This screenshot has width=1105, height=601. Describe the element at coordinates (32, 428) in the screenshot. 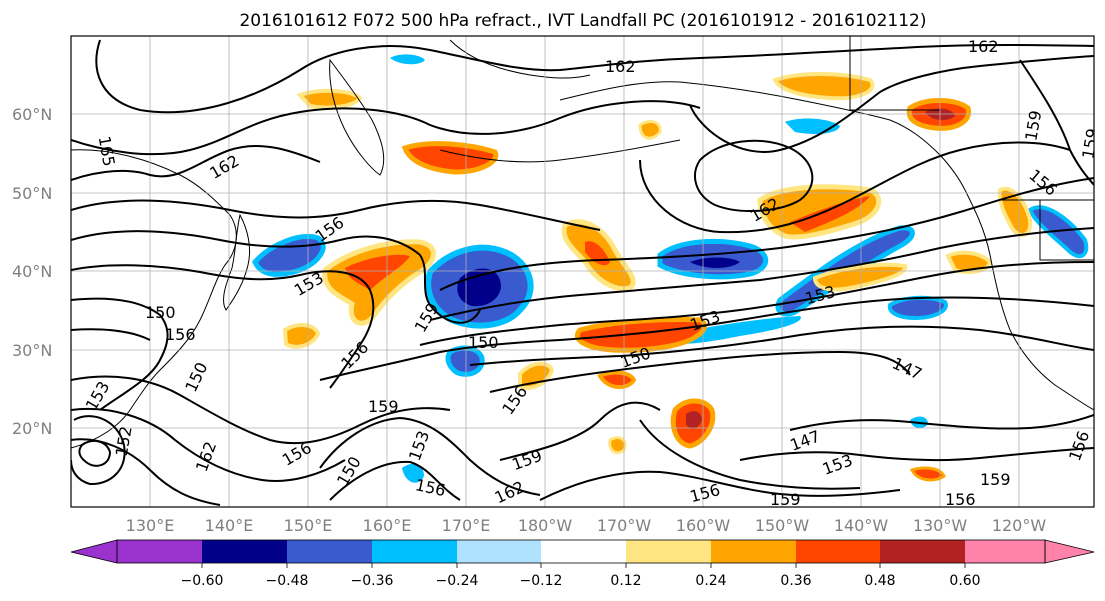

I see `lat-label: 20°N` at that location.